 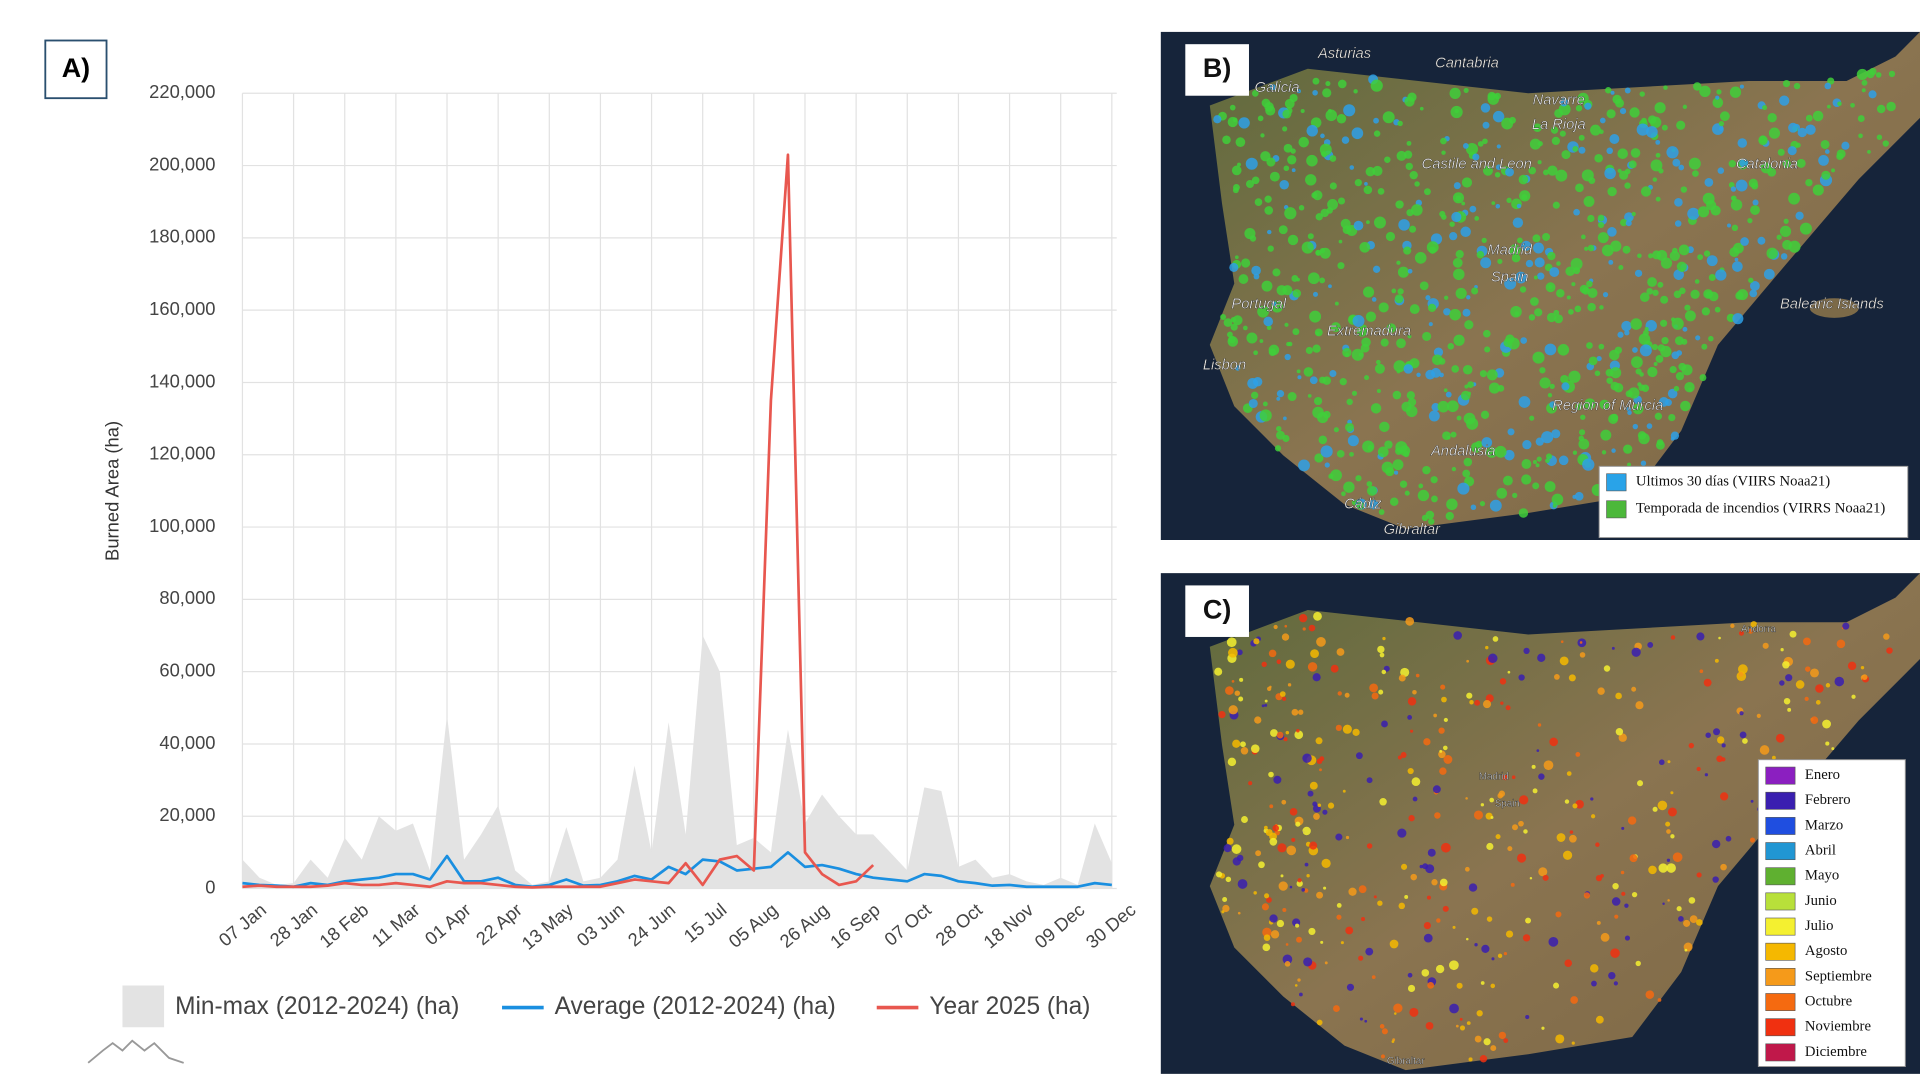 I want to click on x-tick-label: 24 Jun, so click(x=652, y=925).